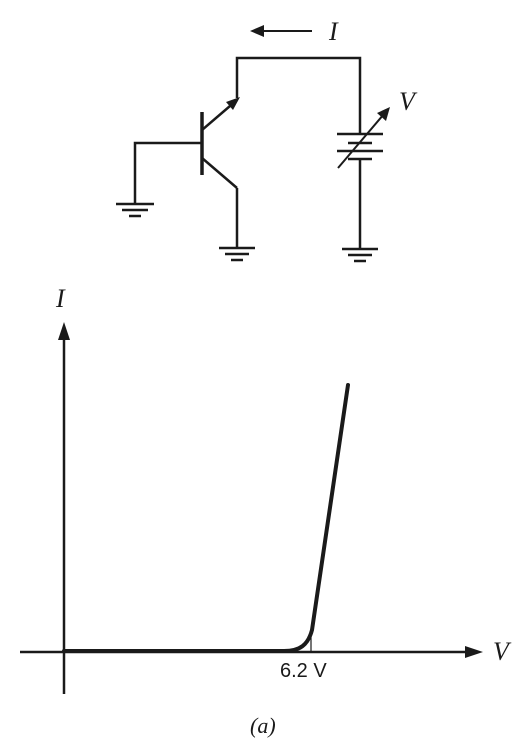 The image size is (531, 756). Describe the element at coordinates (383, 114) in the screenshot. I see `variable-arrow-icon` at that location.